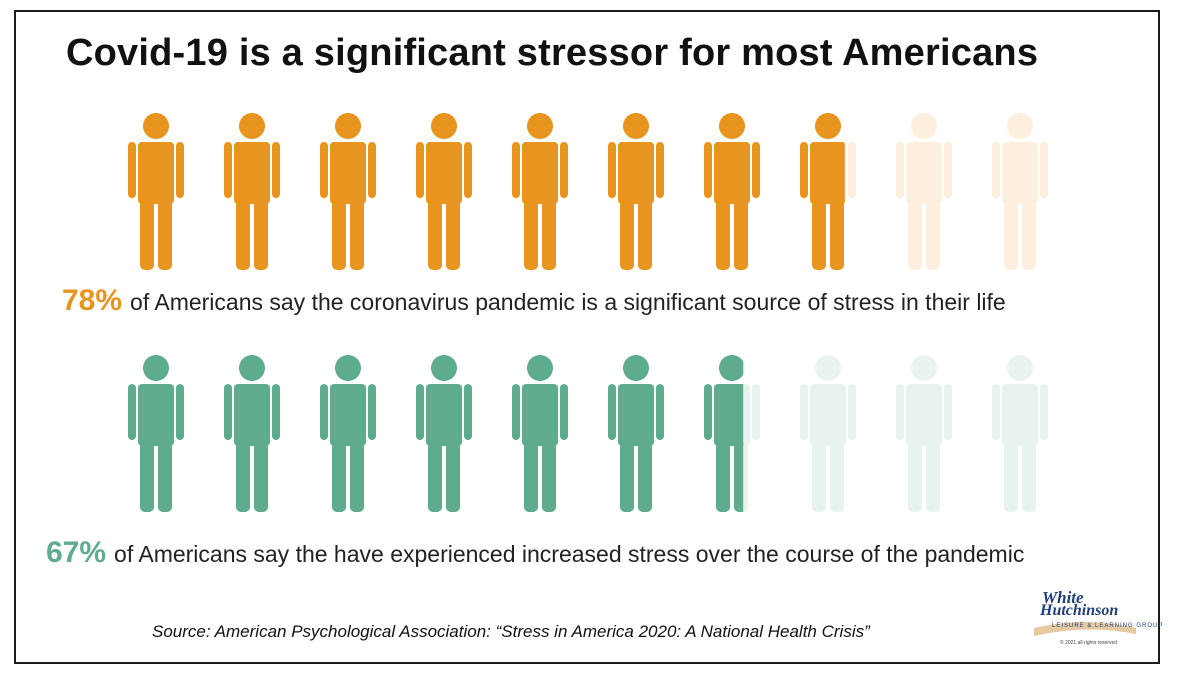  Describe the element at coordinates (1089, 643) in the screenshot. I see `logo-copyright: © 2021 all rights reserved` at that location.